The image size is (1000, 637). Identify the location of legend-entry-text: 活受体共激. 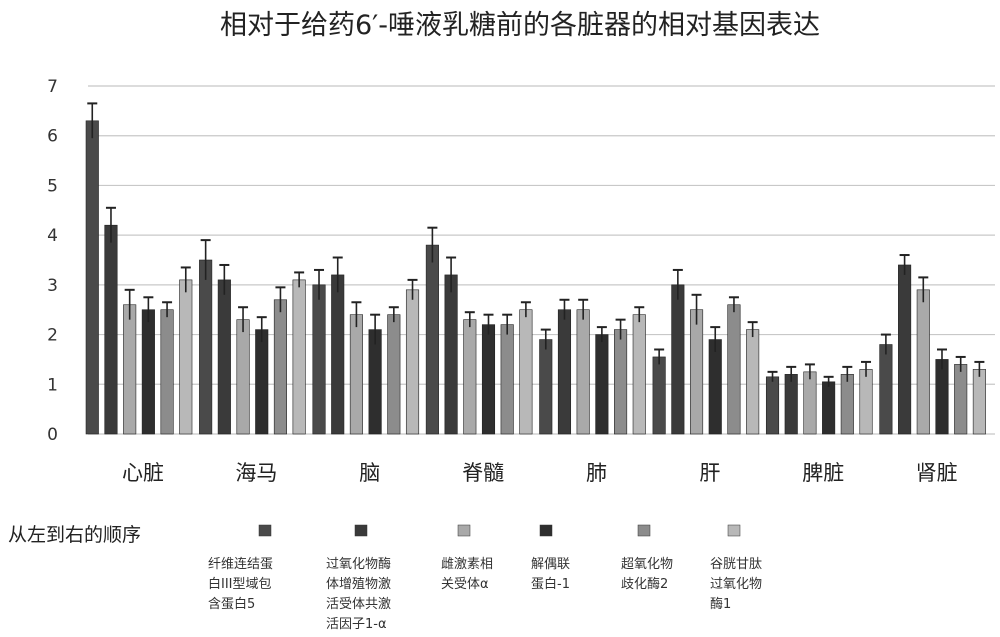
(358, 604).